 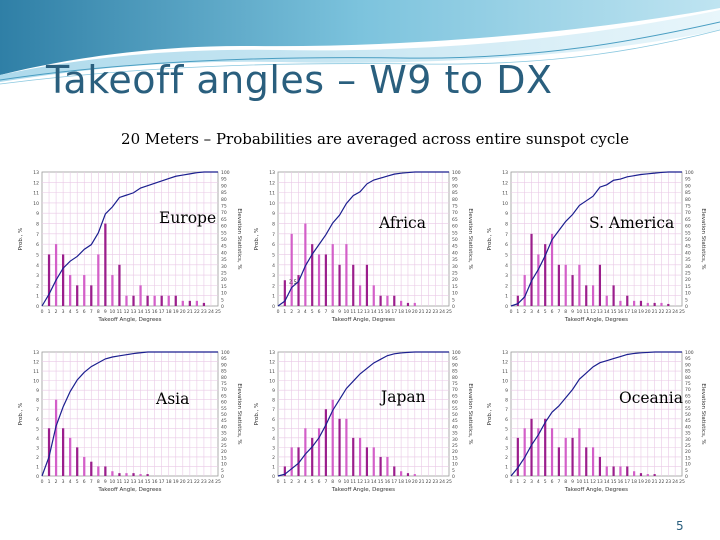 What do you see at coordinates (455, 274) in the screenshot?
I see `y2-tick-label: 25` at bounding box center [455, 274].